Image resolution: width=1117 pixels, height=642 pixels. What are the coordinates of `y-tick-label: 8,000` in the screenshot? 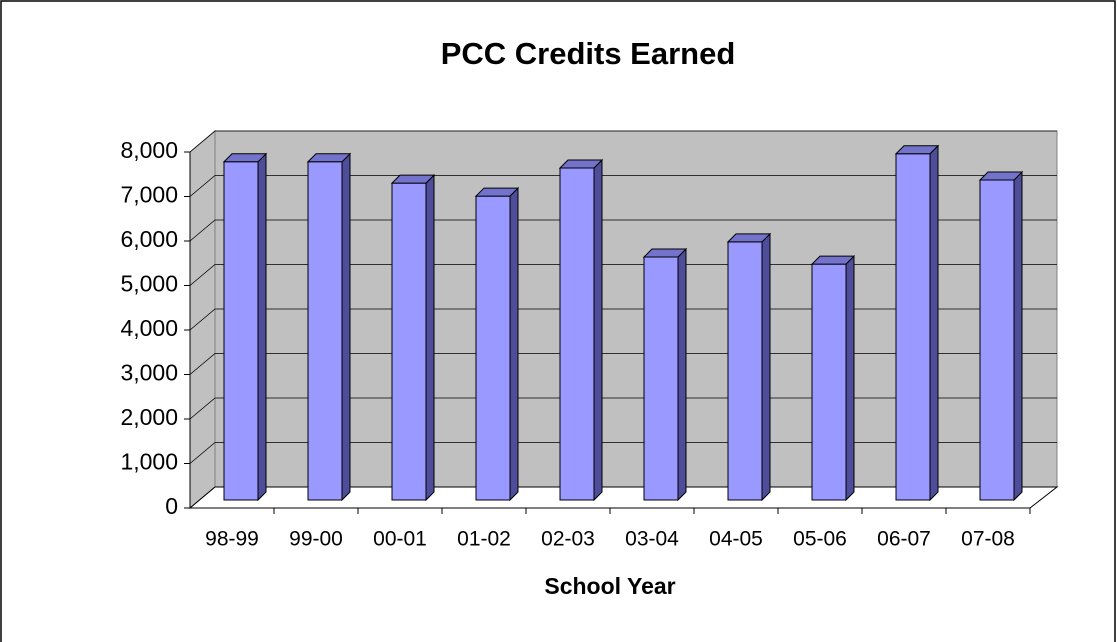 It's located at (149, 150).